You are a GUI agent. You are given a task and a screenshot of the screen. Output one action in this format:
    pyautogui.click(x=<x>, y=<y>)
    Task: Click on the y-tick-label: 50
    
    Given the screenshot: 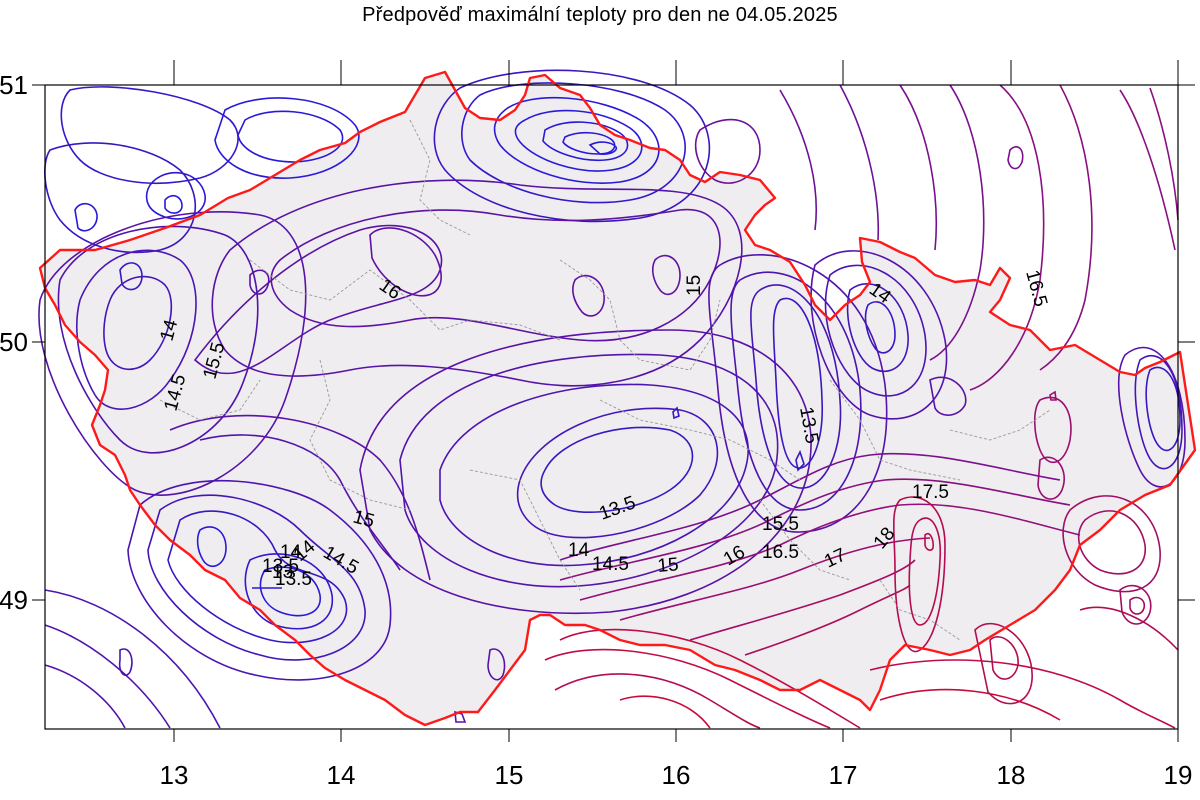 What is the action you would take?
    pyautogui.click(x=14, y=342)
    